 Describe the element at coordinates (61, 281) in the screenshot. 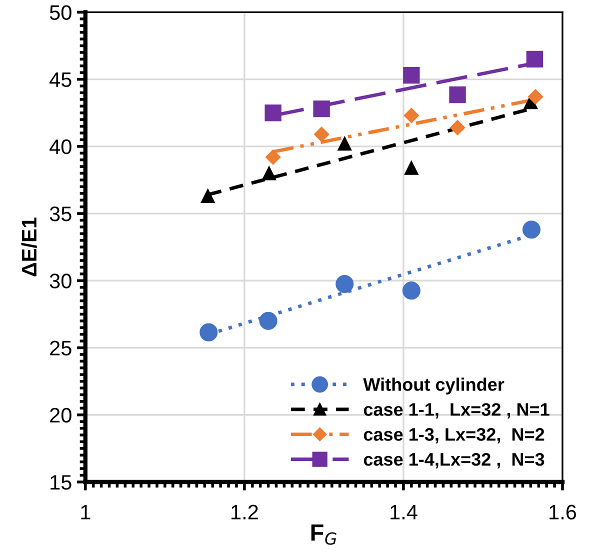

I see `y-tick-label: 30` at that location.